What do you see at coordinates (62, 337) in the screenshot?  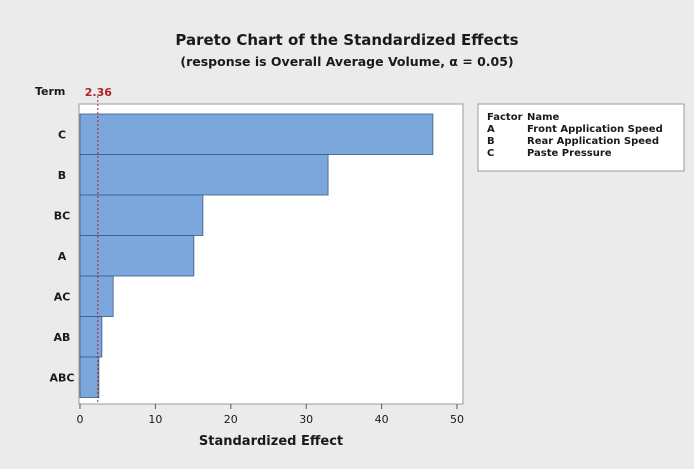 I see `y-tick-label-ab: AB` at bounding box center [62, 337].